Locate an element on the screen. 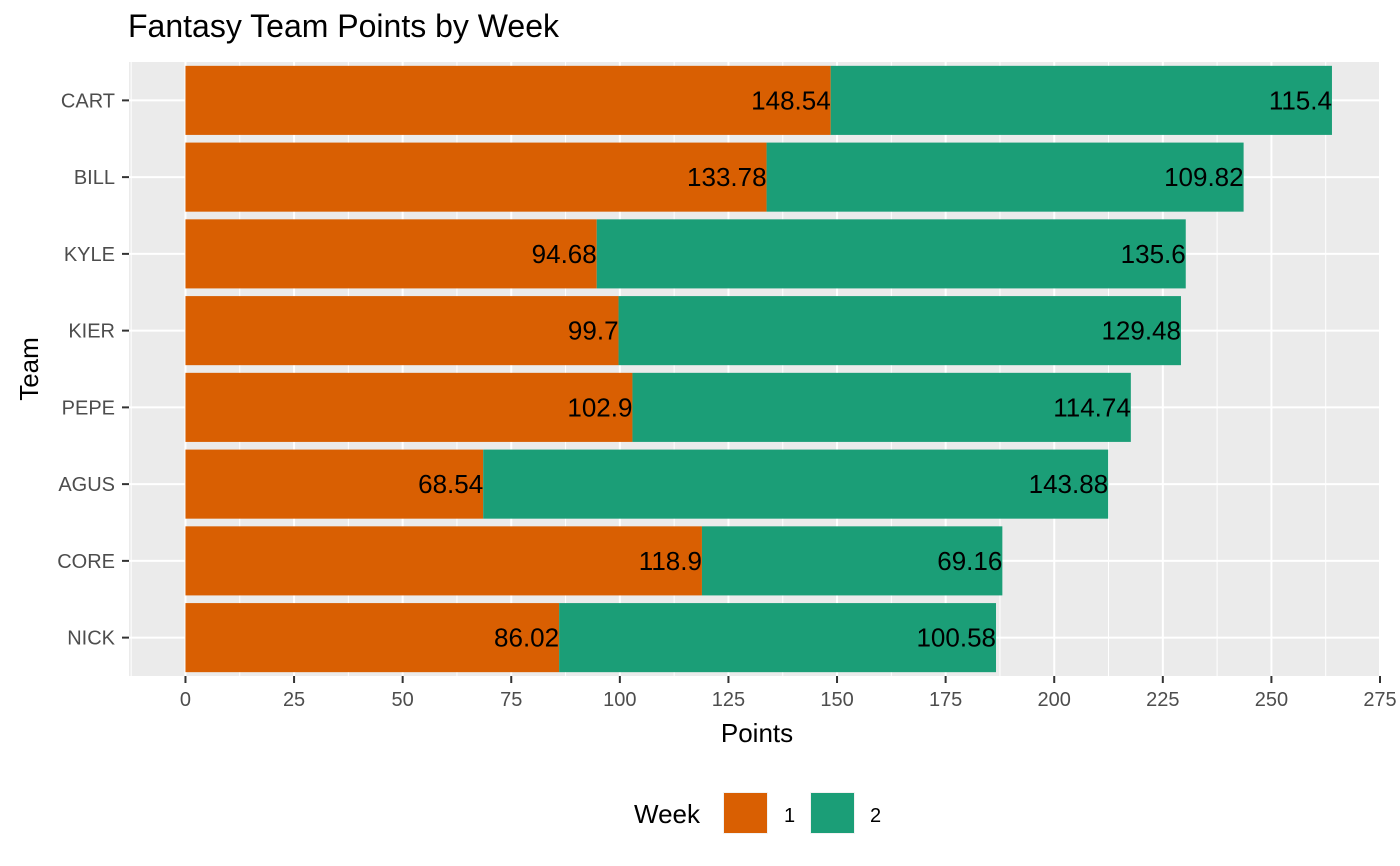 This screenshot has height=866, width=1400. x-tick-label: 0 is located at coordinates (185, 700).